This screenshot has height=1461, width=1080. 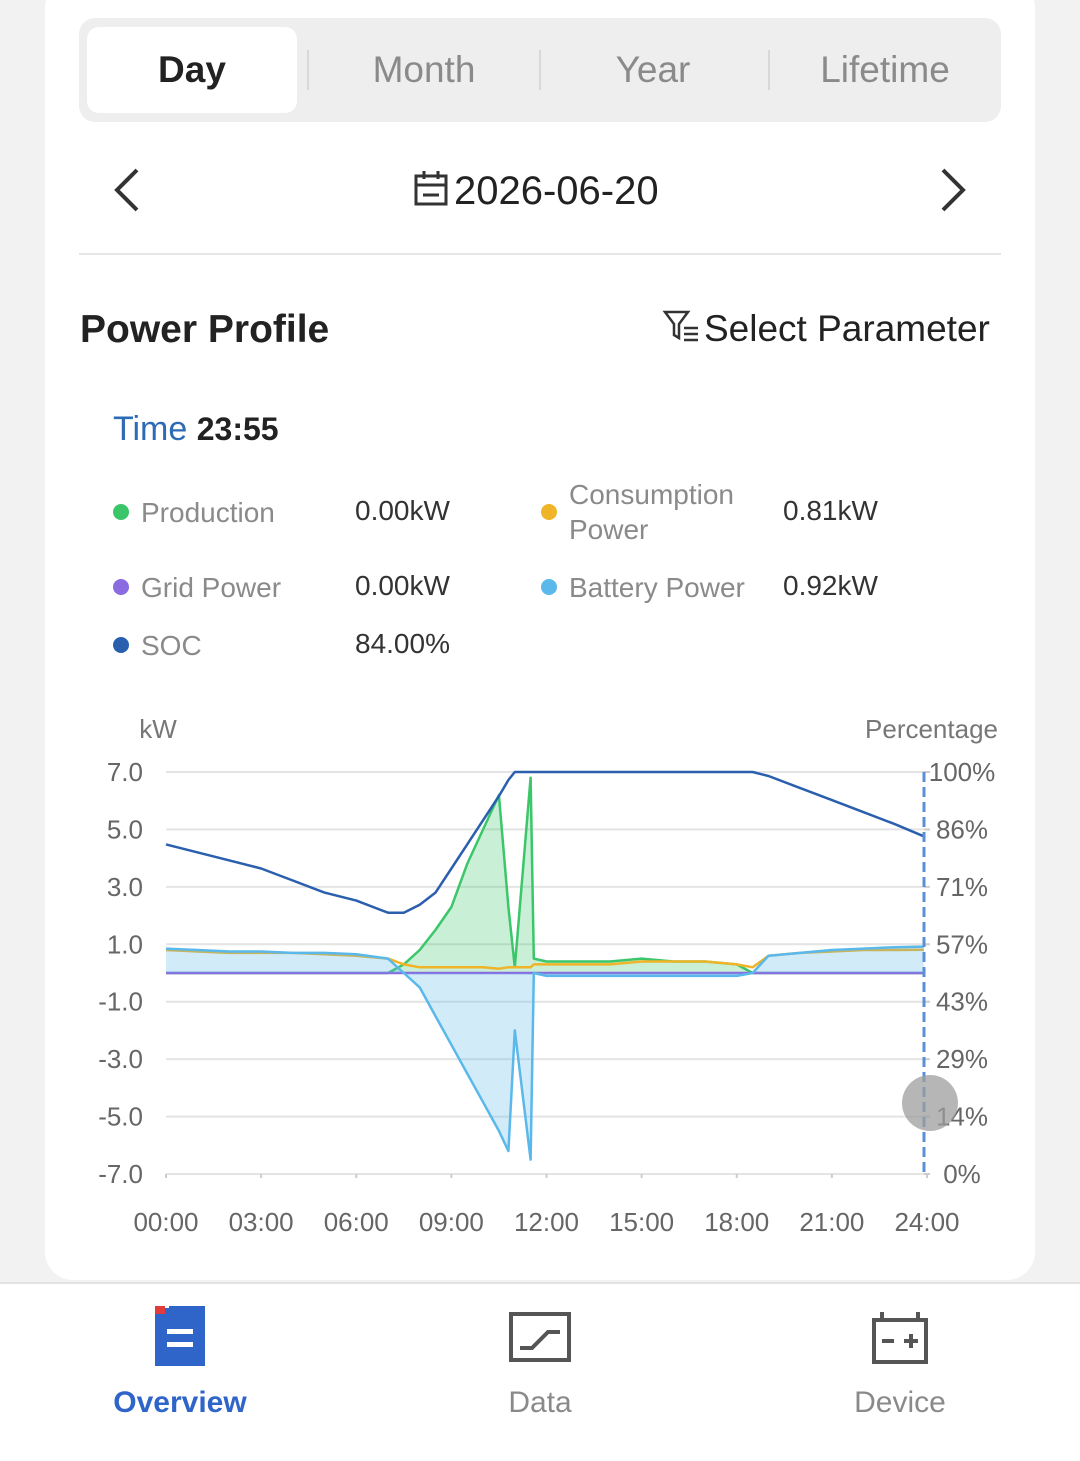 I want to click on y2-tick-label: 57%, so click(x=962, y=944).